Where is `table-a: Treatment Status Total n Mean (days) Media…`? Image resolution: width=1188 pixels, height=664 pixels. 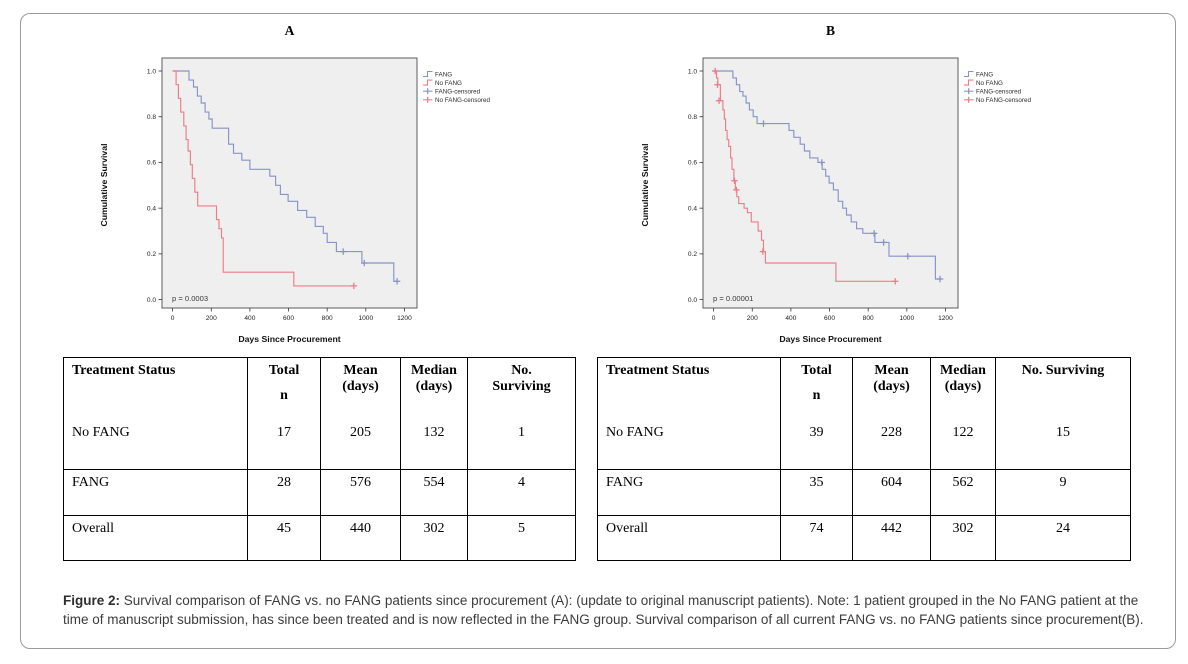 table-a: Treatment Status Total n Mean (days) Media… is located at coordinates (319, 459).